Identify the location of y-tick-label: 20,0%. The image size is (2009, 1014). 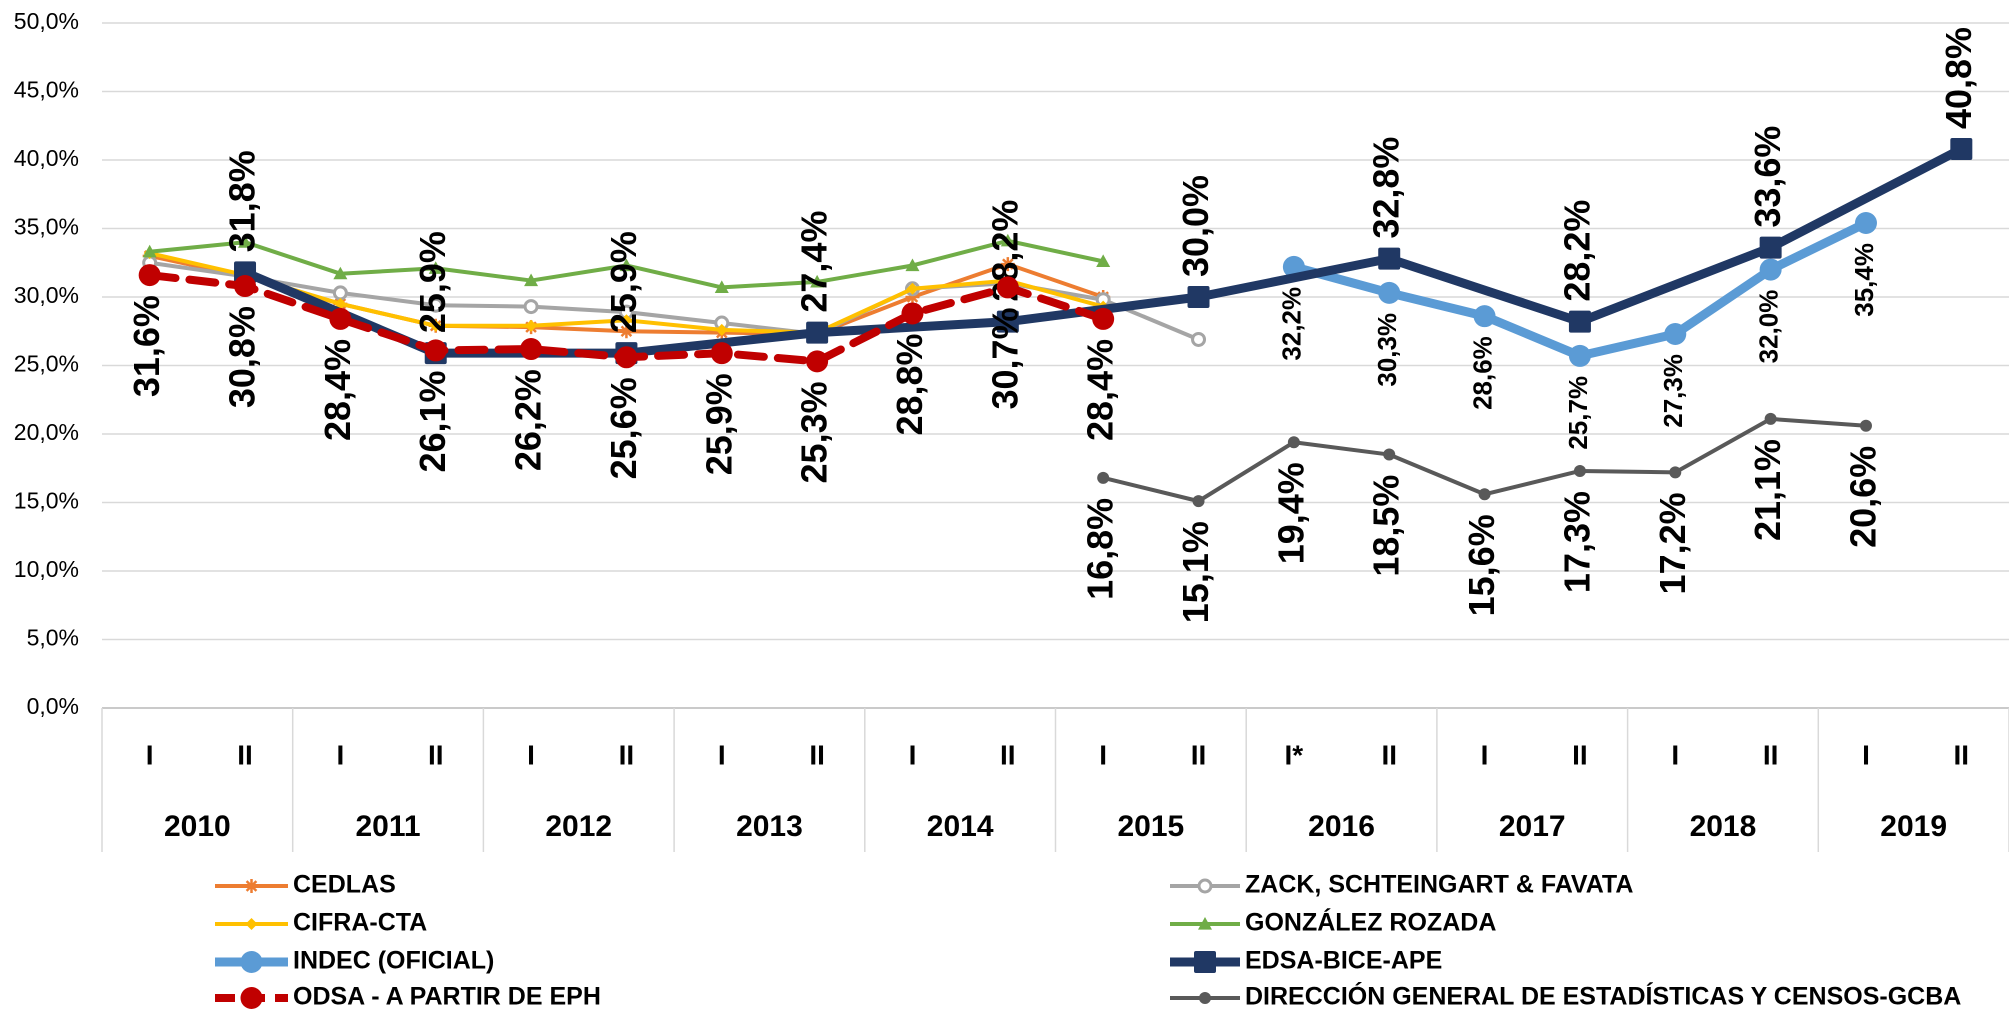
(46, 432).